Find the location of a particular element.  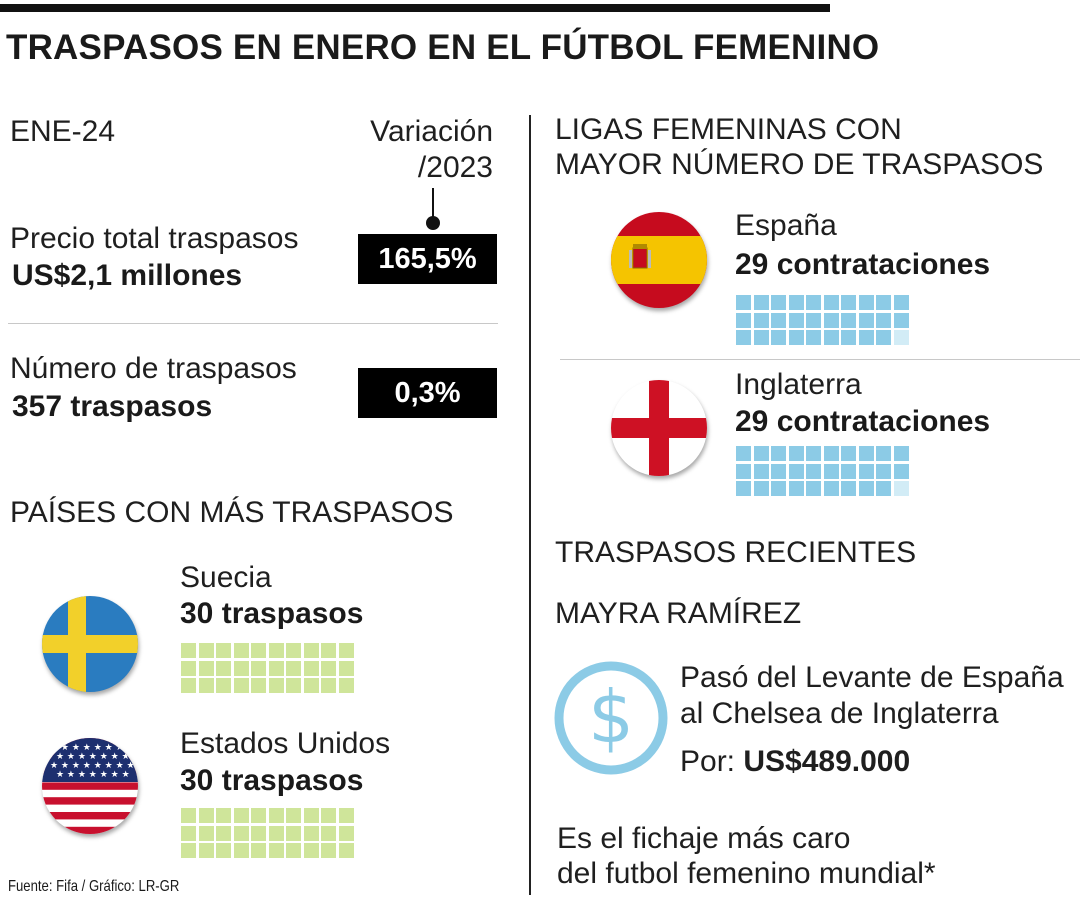

count-change-badge: 0,3% is located at coordinates (427, 393).